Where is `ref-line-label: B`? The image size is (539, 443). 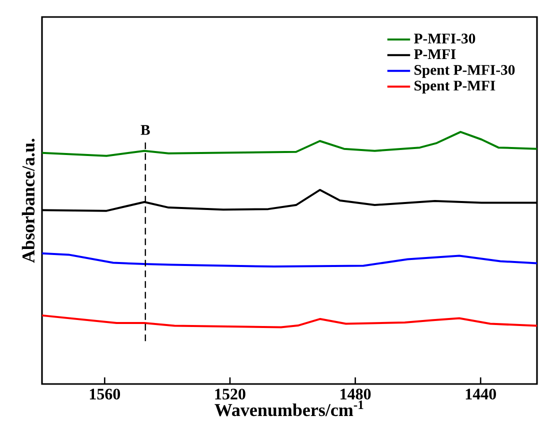
ref-line-label: B is located at coordinates (145, 130).